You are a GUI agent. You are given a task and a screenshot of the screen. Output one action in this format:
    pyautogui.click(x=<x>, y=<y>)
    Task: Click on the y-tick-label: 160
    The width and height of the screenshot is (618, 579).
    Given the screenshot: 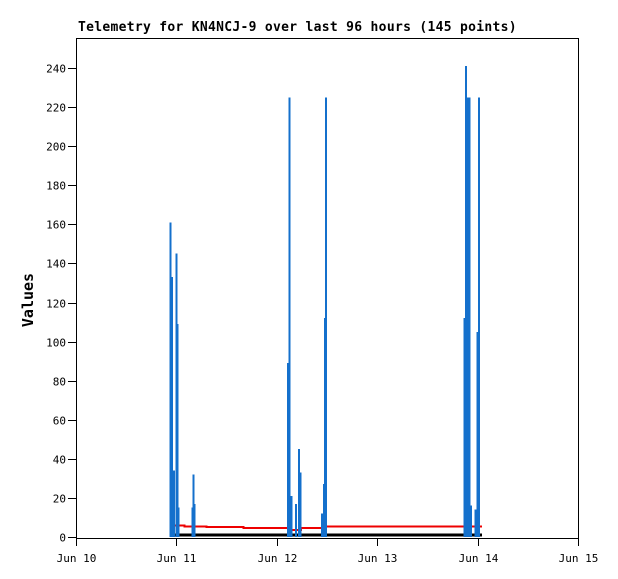 What is the action you would take?
    pyautogui.click(x=56, y=225)
    